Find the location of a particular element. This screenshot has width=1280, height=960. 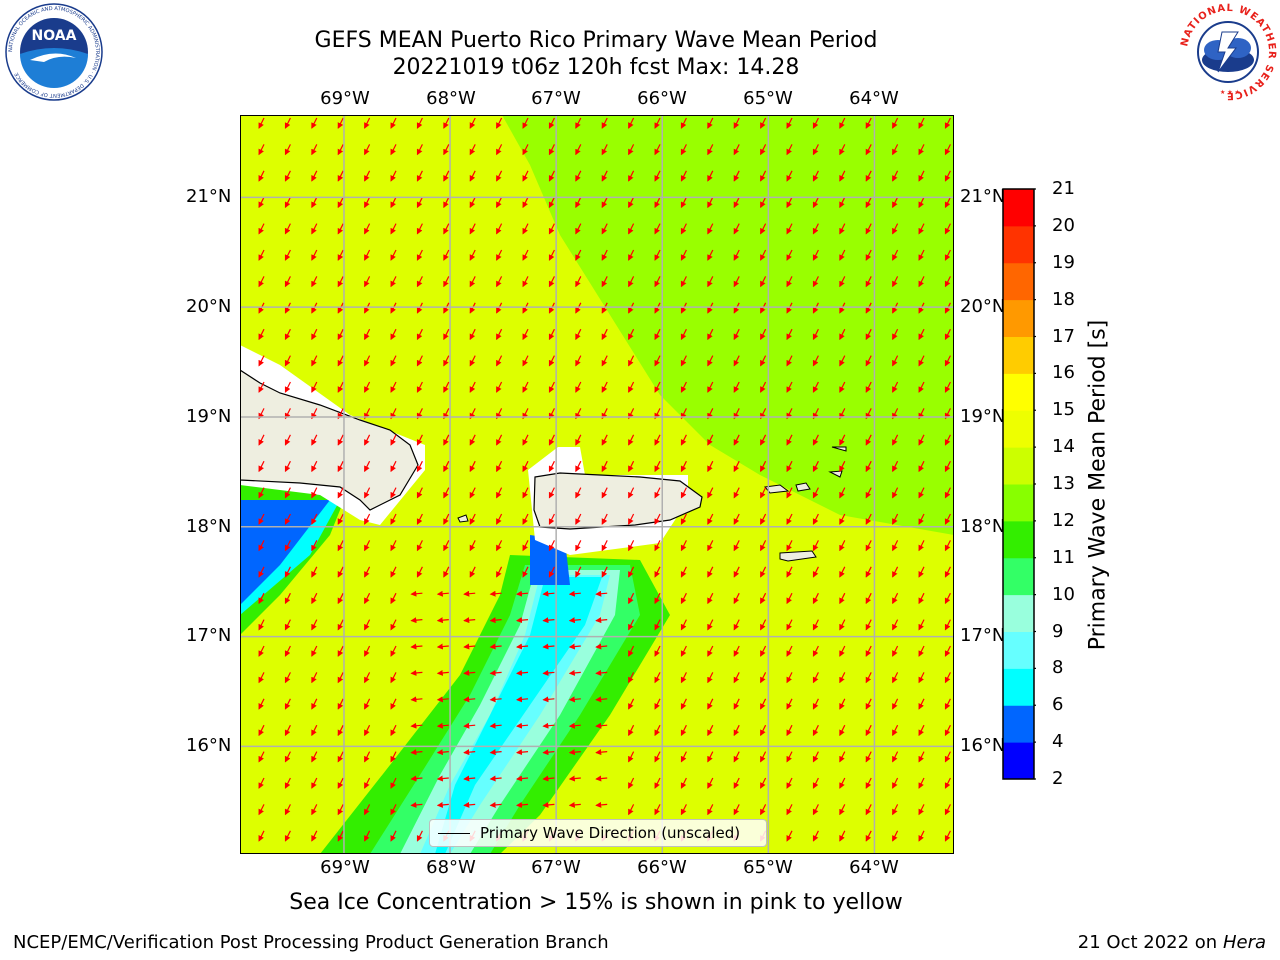

colorbar-tick-label: 19 is located at coordinates (1063, 262).